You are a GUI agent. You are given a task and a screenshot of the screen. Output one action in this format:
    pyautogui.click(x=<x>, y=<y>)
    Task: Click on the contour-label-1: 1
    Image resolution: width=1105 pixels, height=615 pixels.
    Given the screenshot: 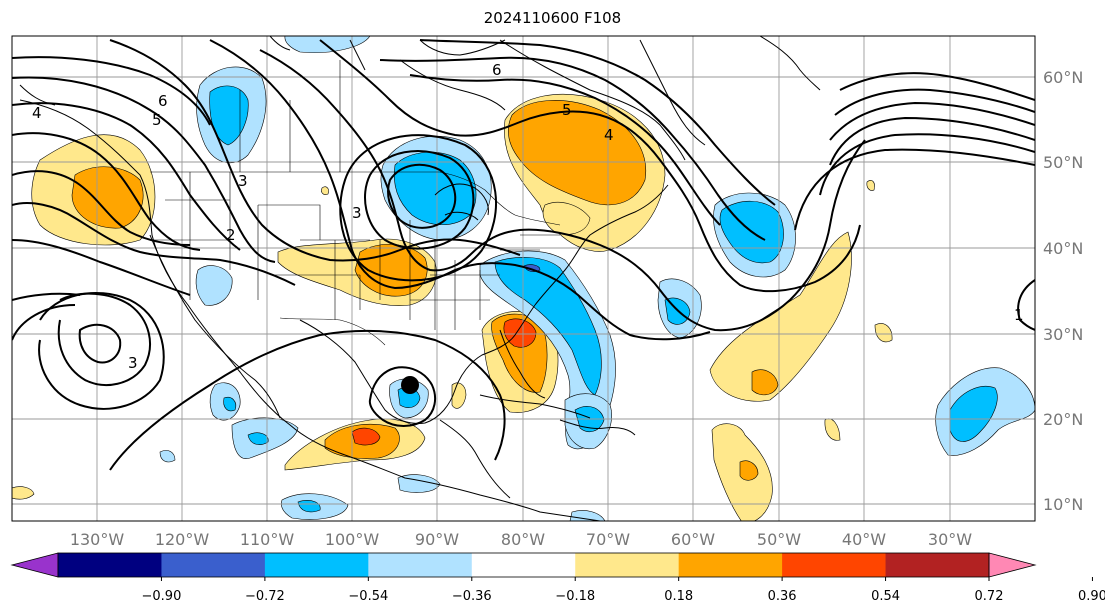 What is the action you would take?
    pyautogui.click(x=1019, y=315)
    